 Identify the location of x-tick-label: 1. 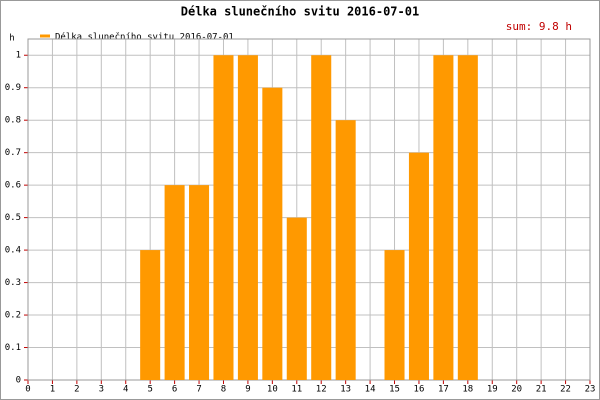
(52, 390).